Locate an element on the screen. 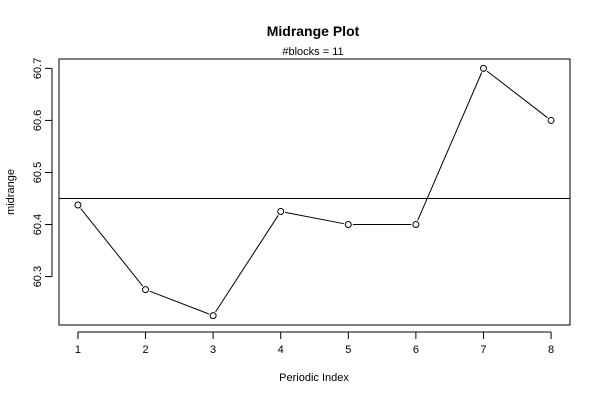  chart-title: Midrange Plot is located at coordinates (313, 31).